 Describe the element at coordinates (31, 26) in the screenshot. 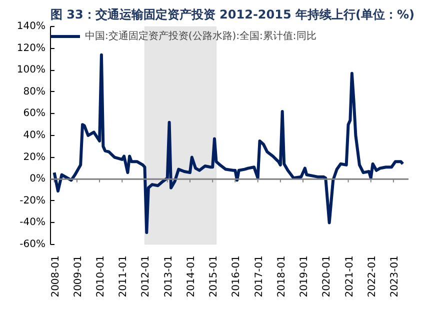

I see `y-tick-label: 140%` at that location.